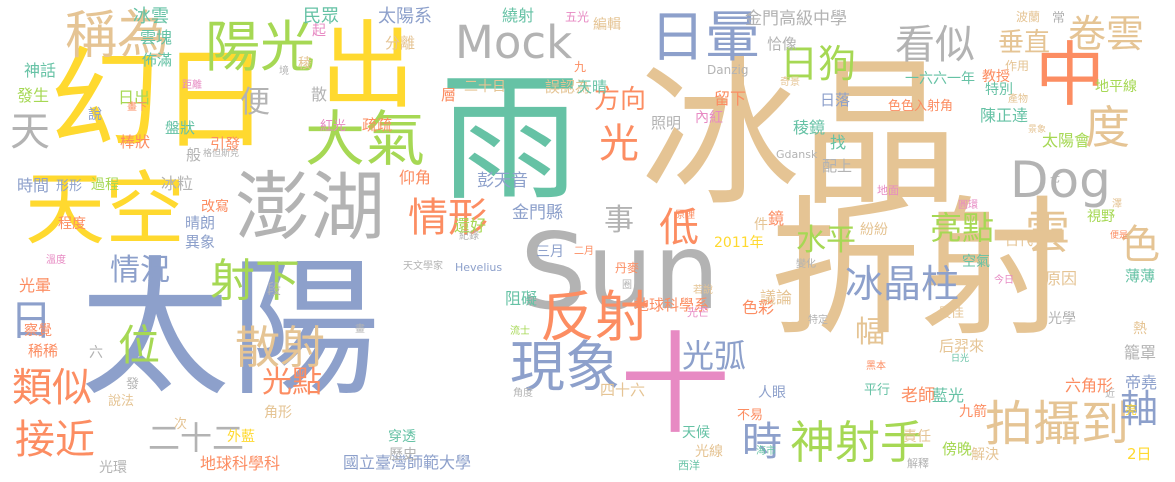 The height and width of the screenshot is (482, 1175). I want to click on cloud-word: 鏡, so click(776, 218).